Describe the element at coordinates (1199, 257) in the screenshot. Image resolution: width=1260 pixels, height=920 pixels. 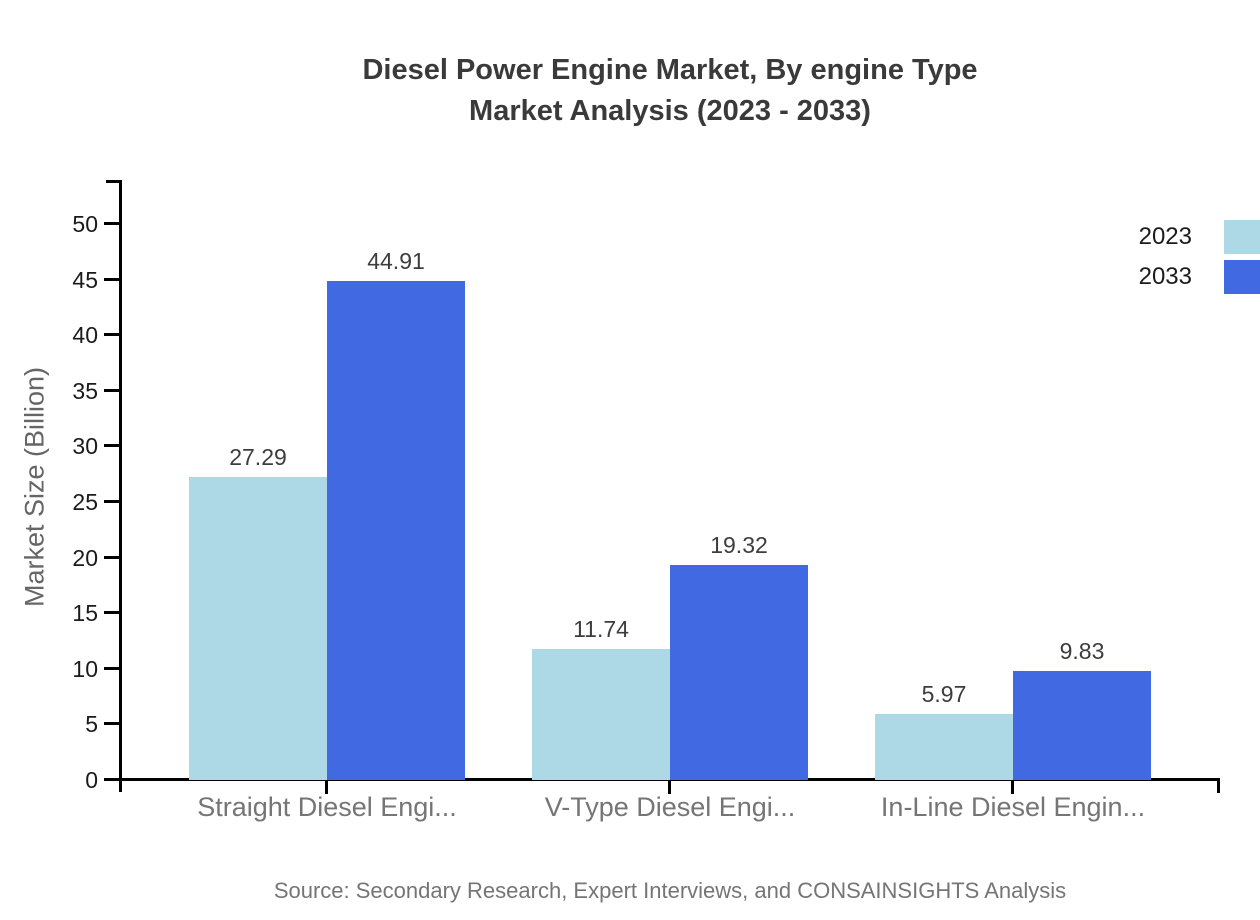
I see `legend: 2023 2033` at that location.